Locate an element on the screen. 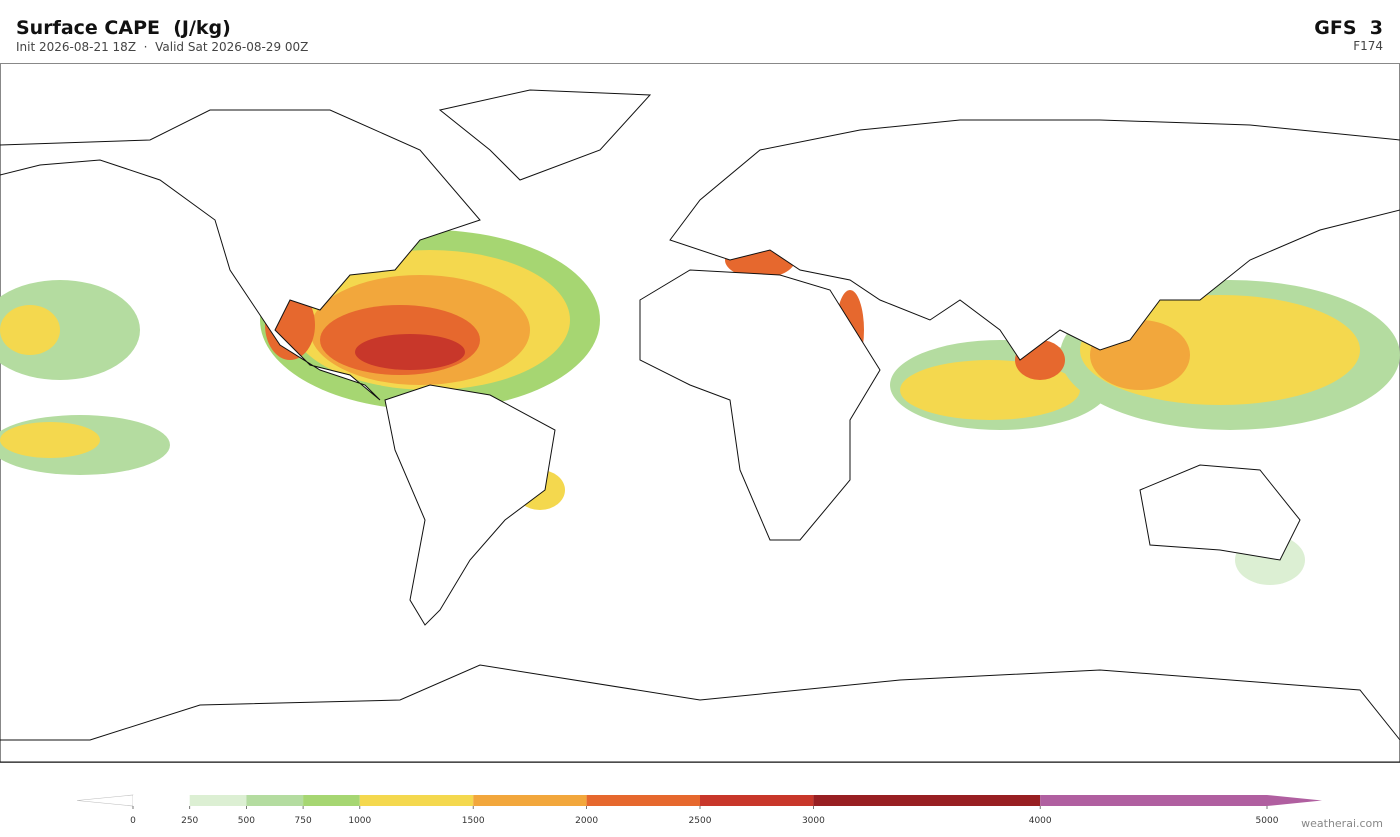  credit: weatherai.com is located at coordinates (1342, 823).